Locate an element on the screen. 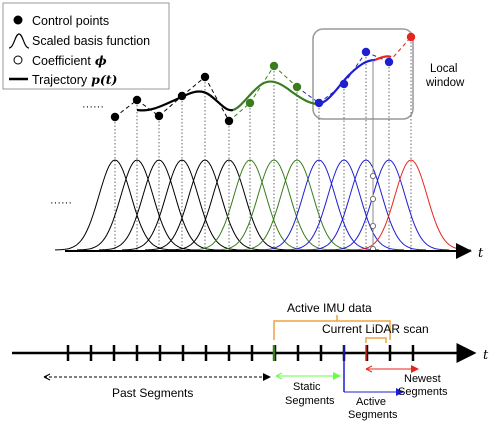 This screenshot has width=502, height=426. static-segments-arrow-left-b is located at coordinates (279, 377).